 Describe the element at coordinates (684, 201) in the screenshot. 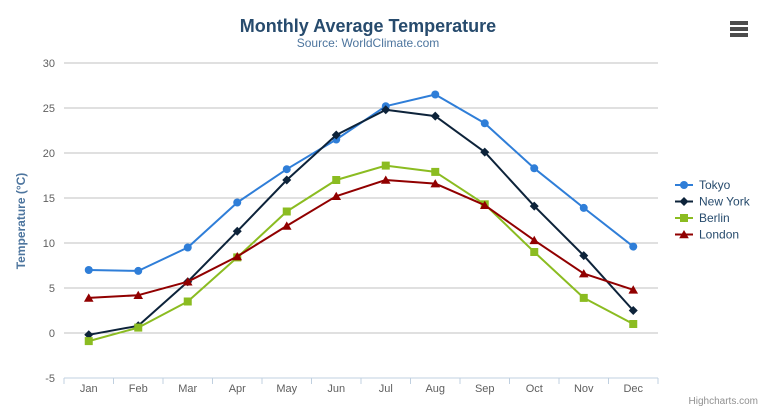

I see `legend-marker-diamond` at that location.